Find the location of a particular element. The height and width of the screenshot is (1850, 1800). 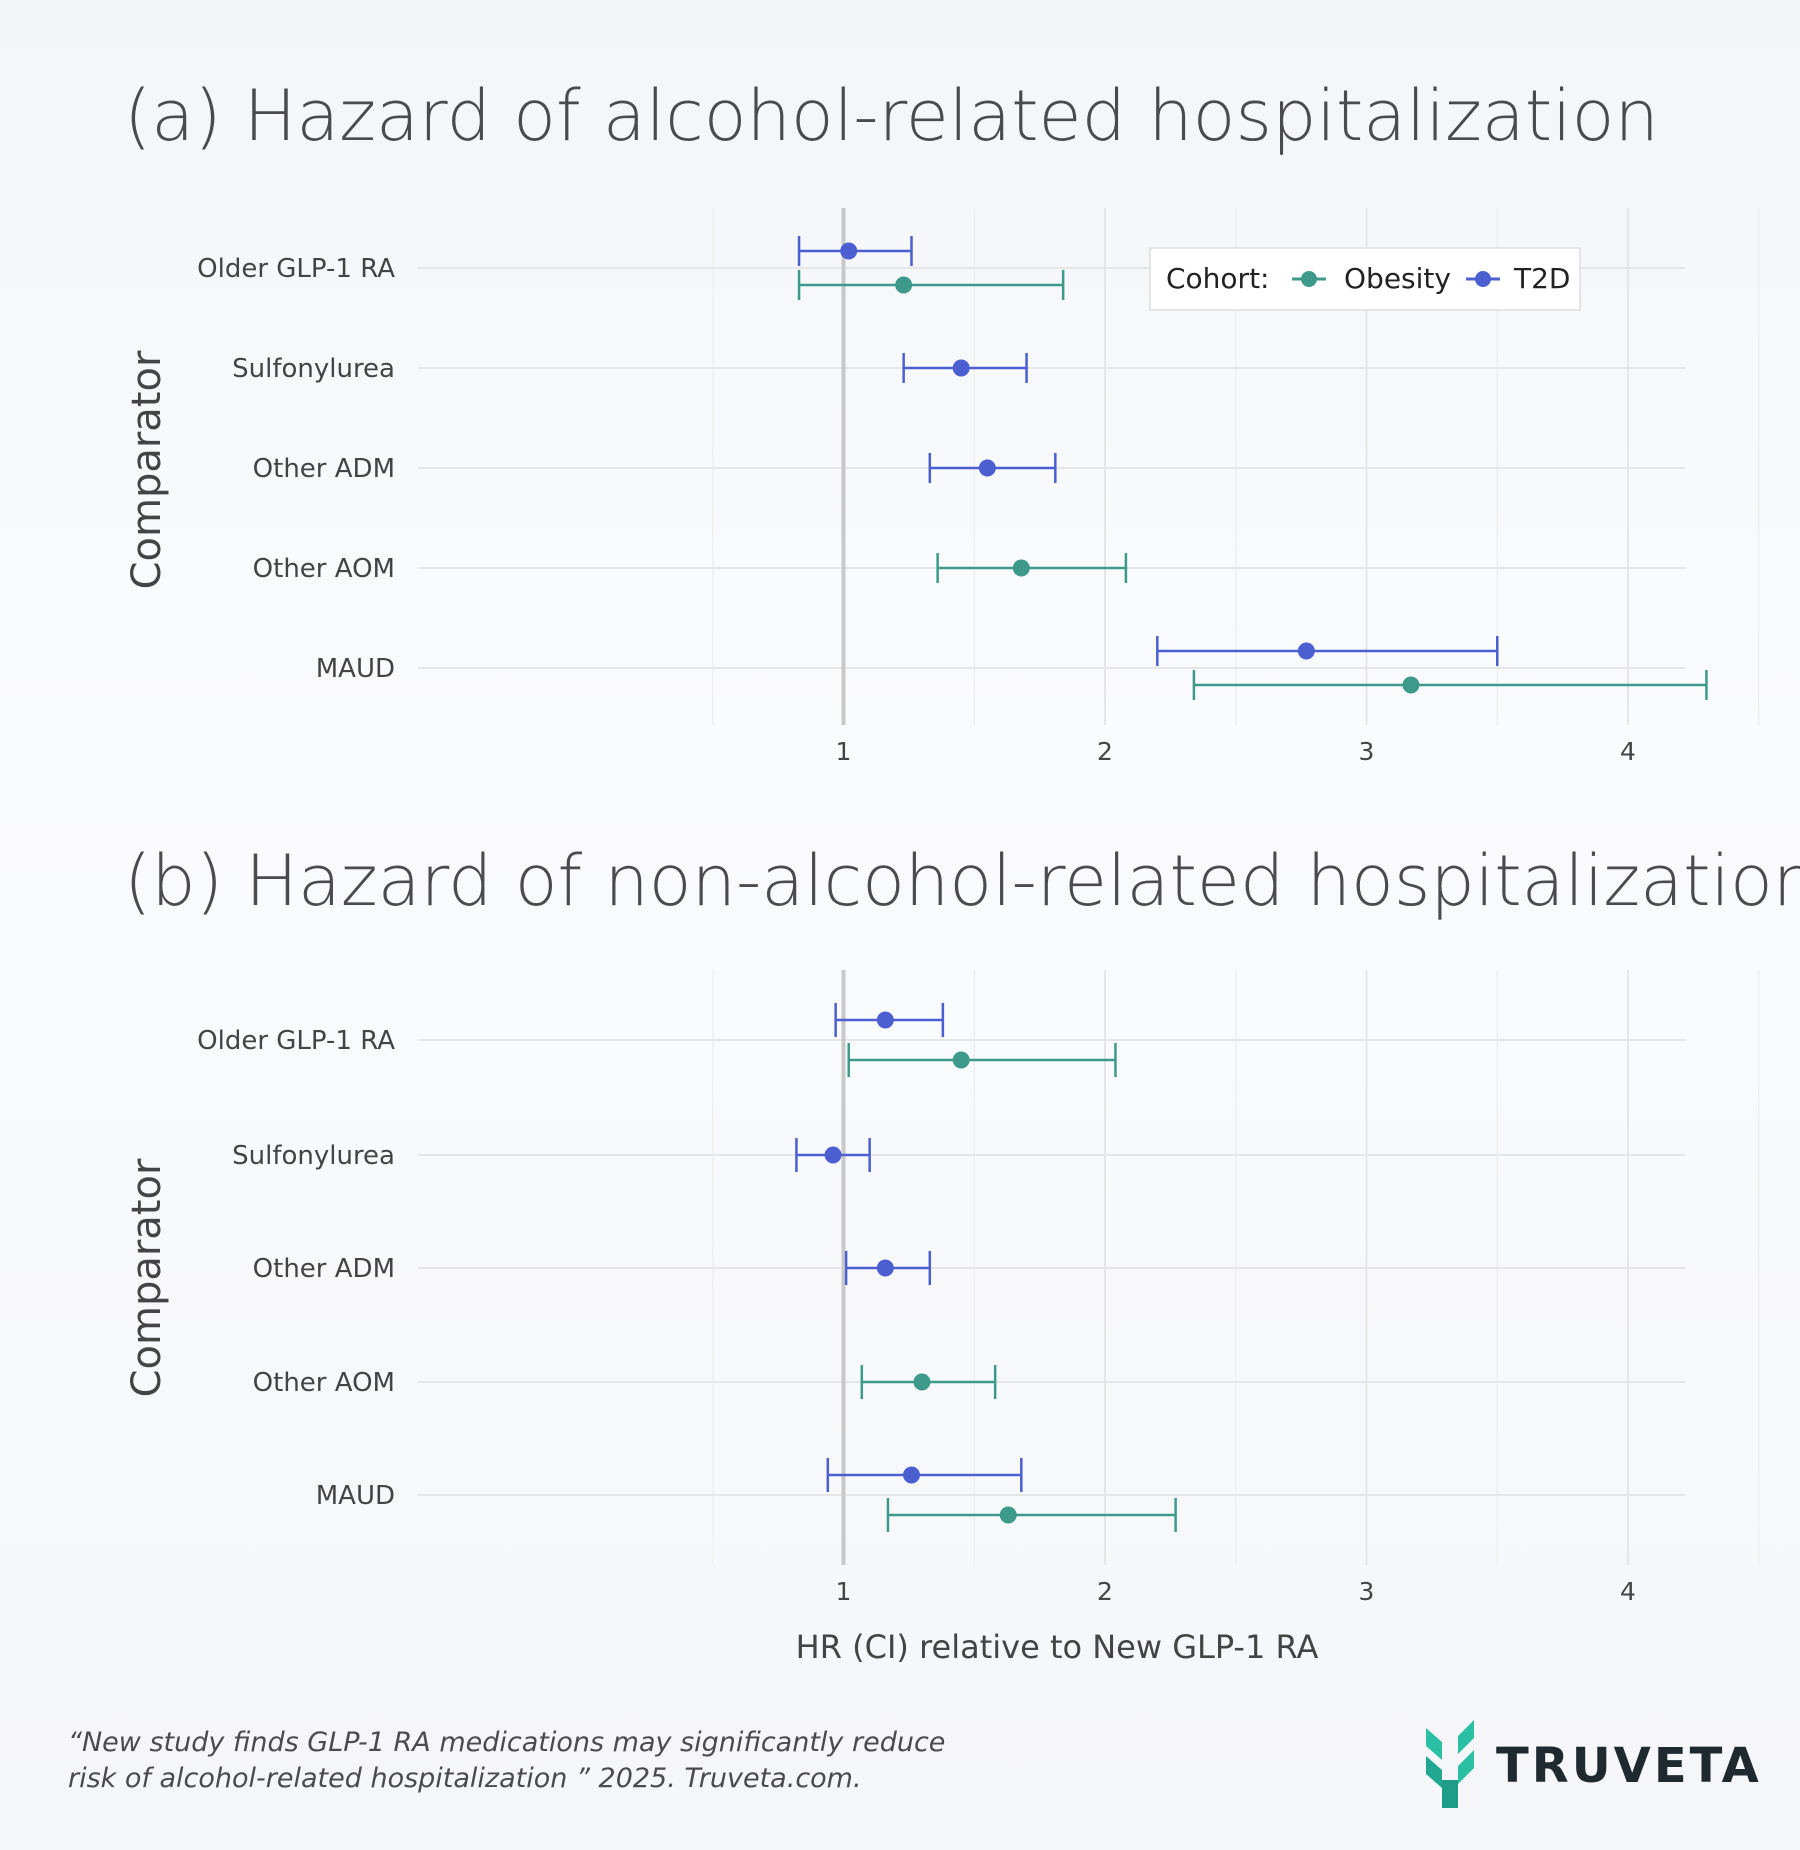

legend-t2d-marker is located at coordinates (1483, 279).